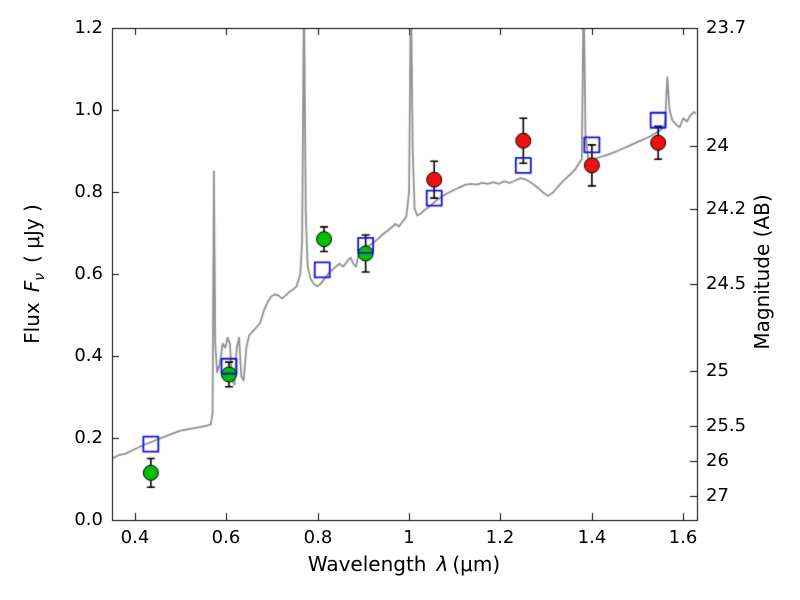 The height and width of the screenshot is (600, 800). What do you see at coordinates (717, 495) in the screenshot?
I see `y-right-tick-label: 27` at bounding box center [717, 495].